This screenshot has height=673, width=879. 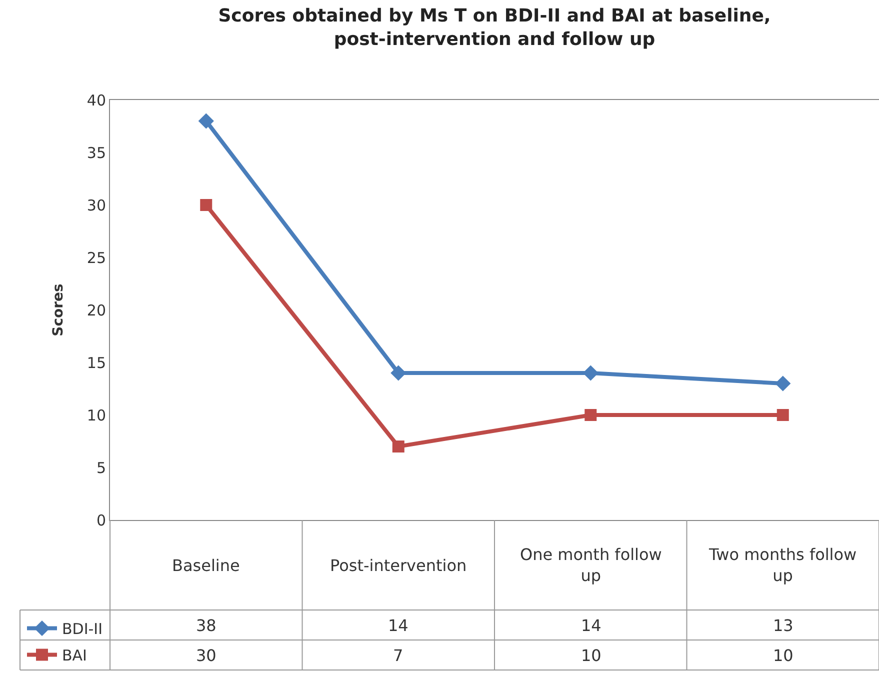 What do you see at coordinates (101, 467) in the screenshot?
I see `y-tick-label: 5` at bounding box center [101, 467].